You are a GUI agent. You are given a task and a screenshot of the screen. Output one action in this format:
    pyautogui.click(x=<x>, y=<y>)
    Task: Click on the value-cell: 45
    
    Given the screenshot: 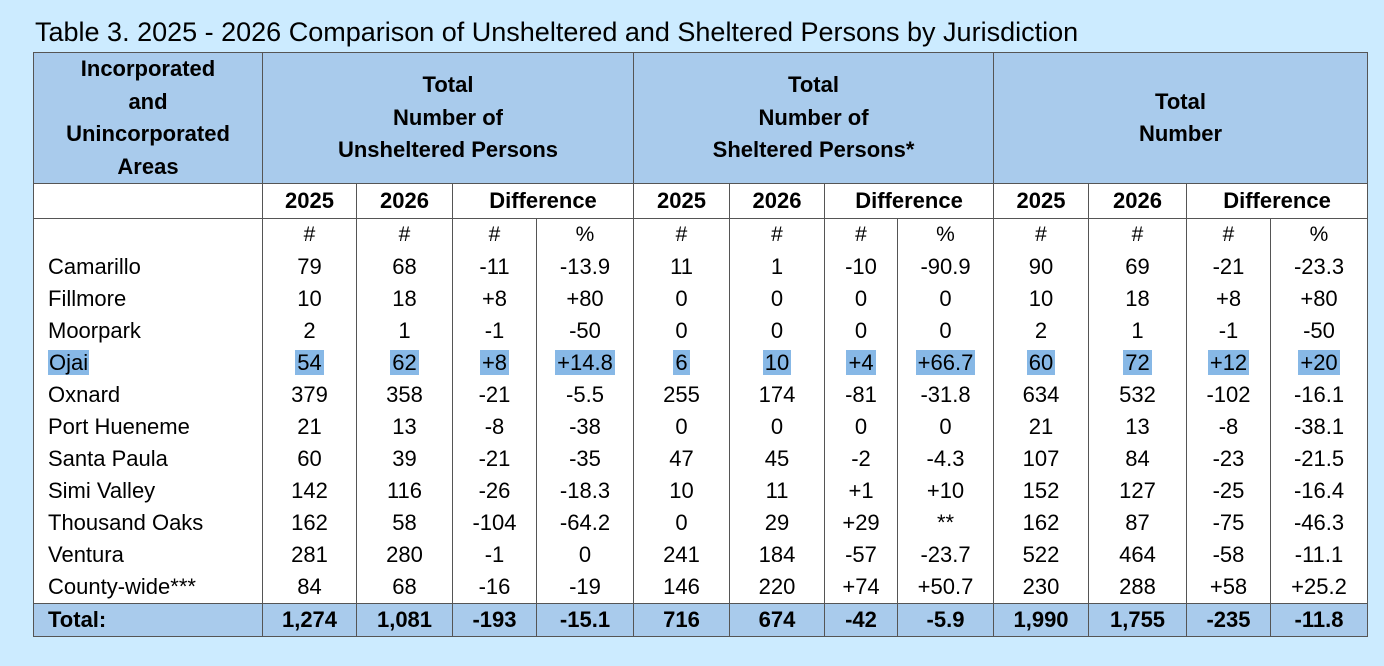 What is the action you would take?
    pyautogui.click(x=777, y=459)
    